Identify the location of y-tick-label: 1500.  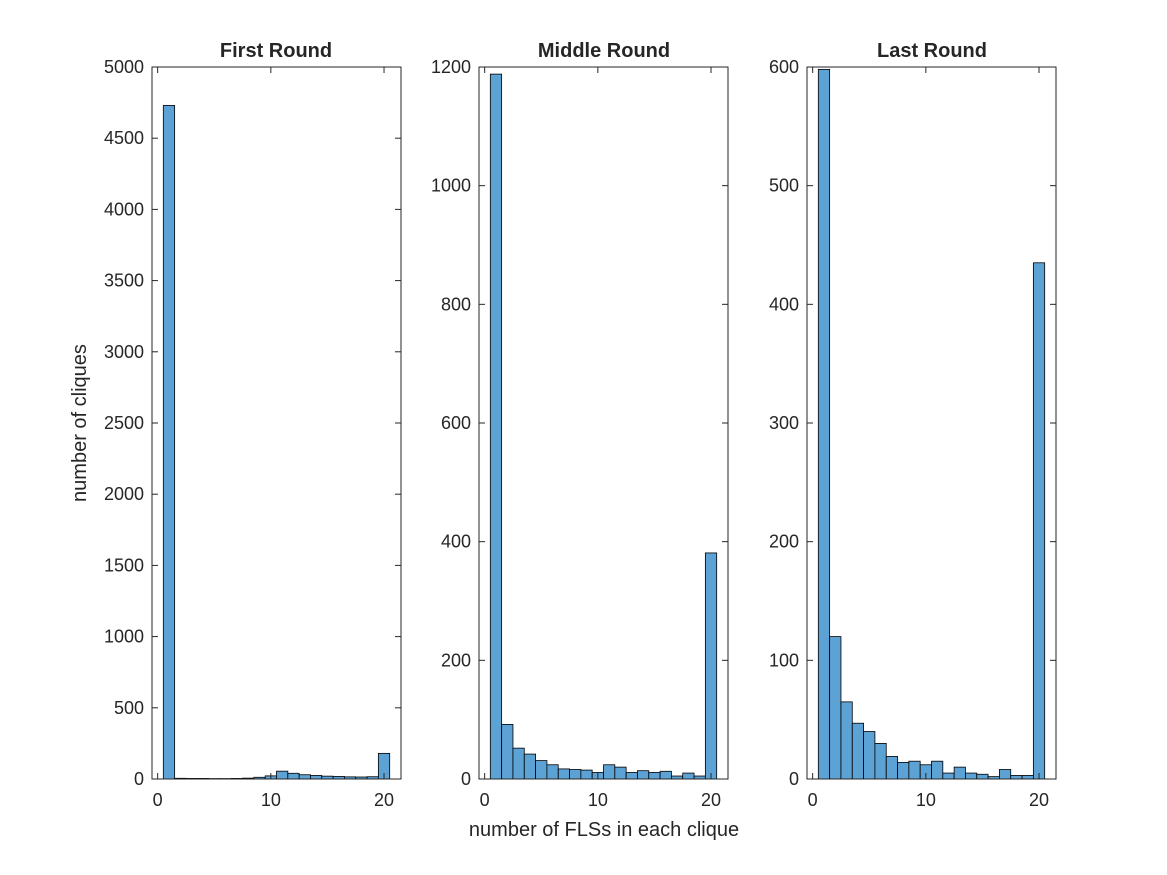
(124, 565).